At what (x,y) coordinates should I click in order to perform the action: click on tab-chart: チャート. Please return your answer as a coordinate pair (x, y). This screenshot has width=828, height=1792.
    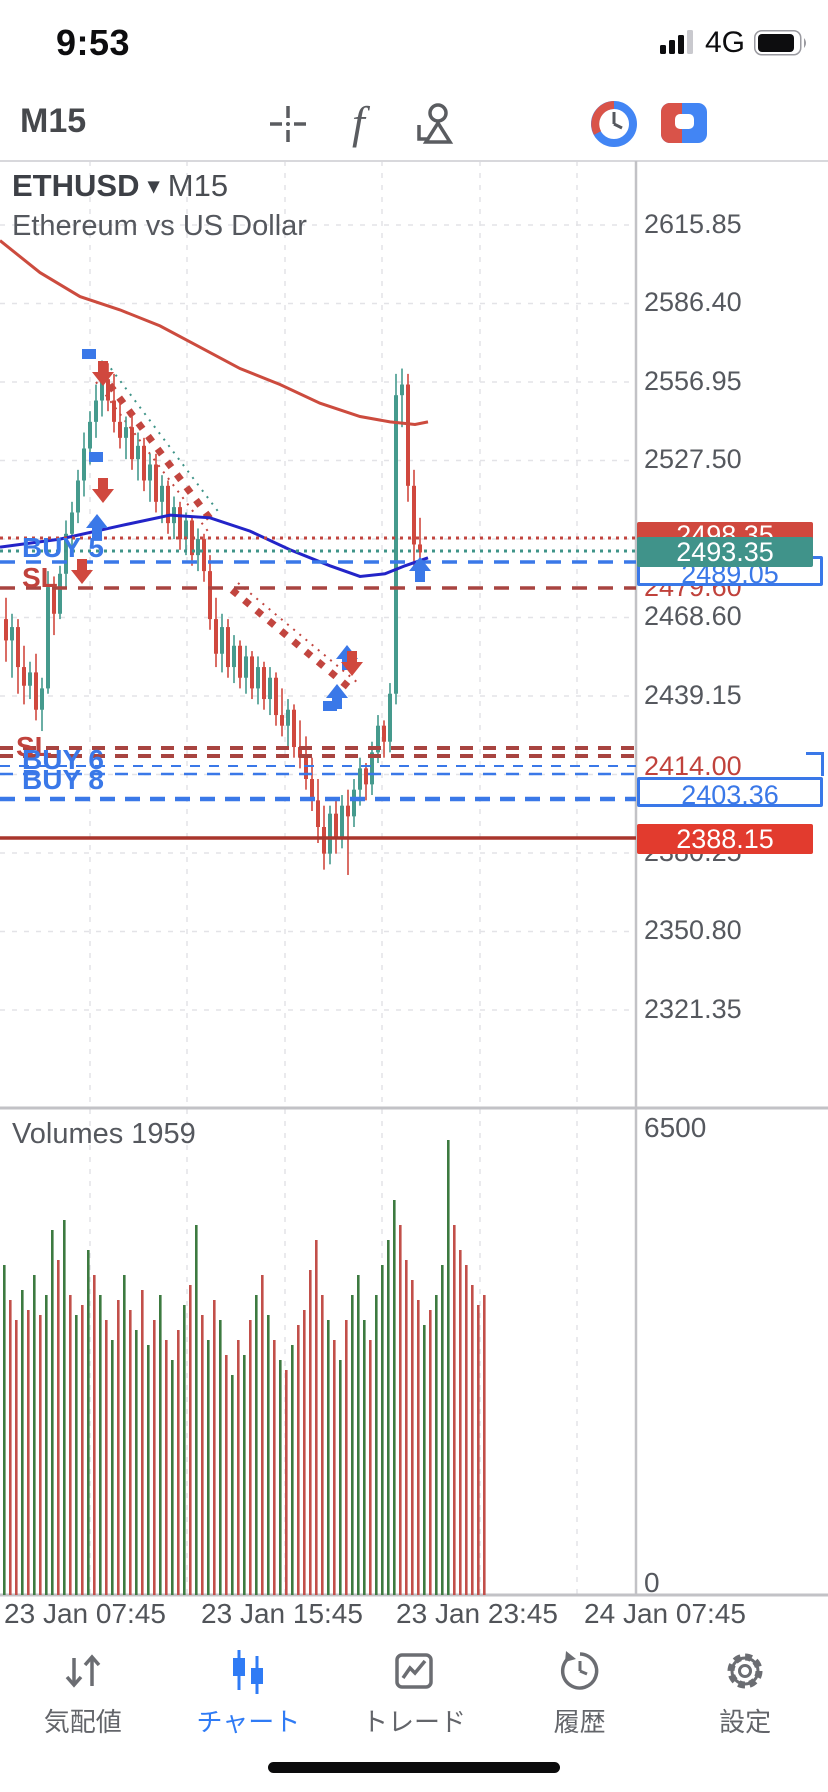
    Looking at the image, I should click on (249, 1703).